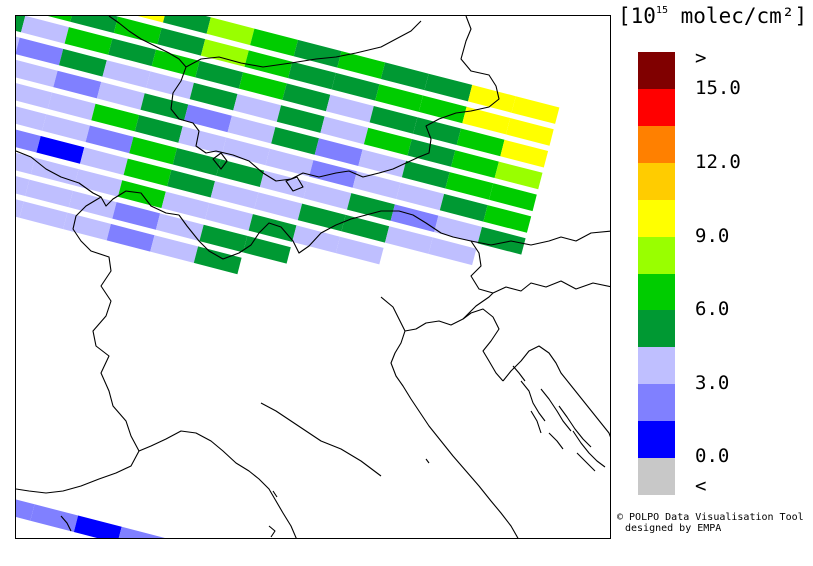 The height and width of the screenshot is (566, 813). What do you see at coordinates (712, 309) in the screenshot?
I see `scale-label: 6.0` at bounding box center [712, 309].